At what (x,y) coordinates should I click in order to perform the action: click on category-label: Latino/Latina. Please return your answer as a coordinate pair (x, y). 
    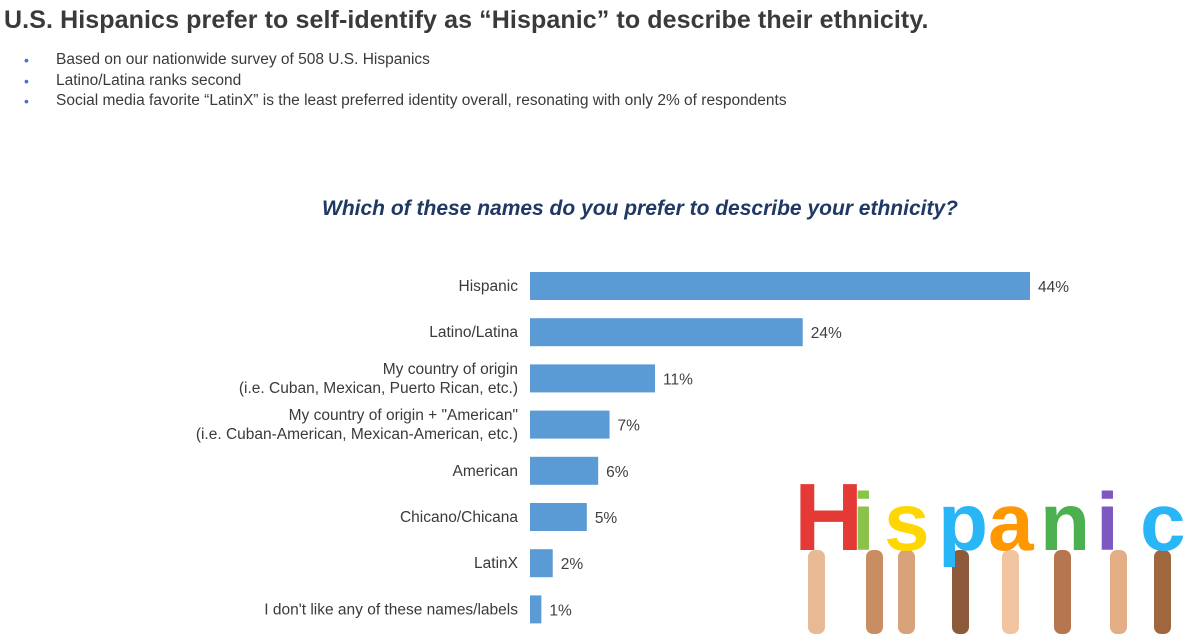
    Looking at the image, I should click on (473, 332).